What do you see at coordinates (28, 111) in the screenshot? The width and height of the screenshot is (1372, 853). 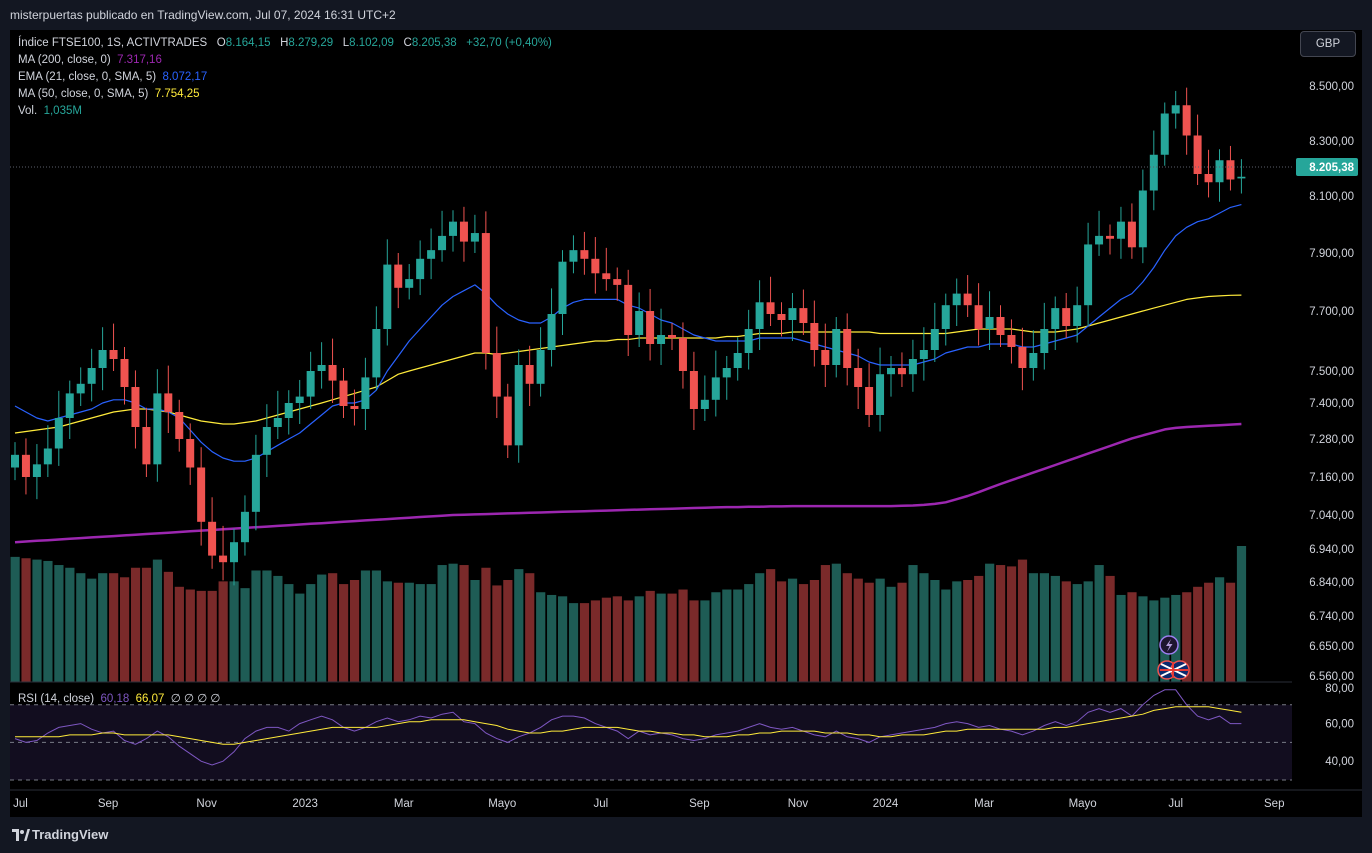 I see `volume-label: Vol.` at bounding box center [28, 111].